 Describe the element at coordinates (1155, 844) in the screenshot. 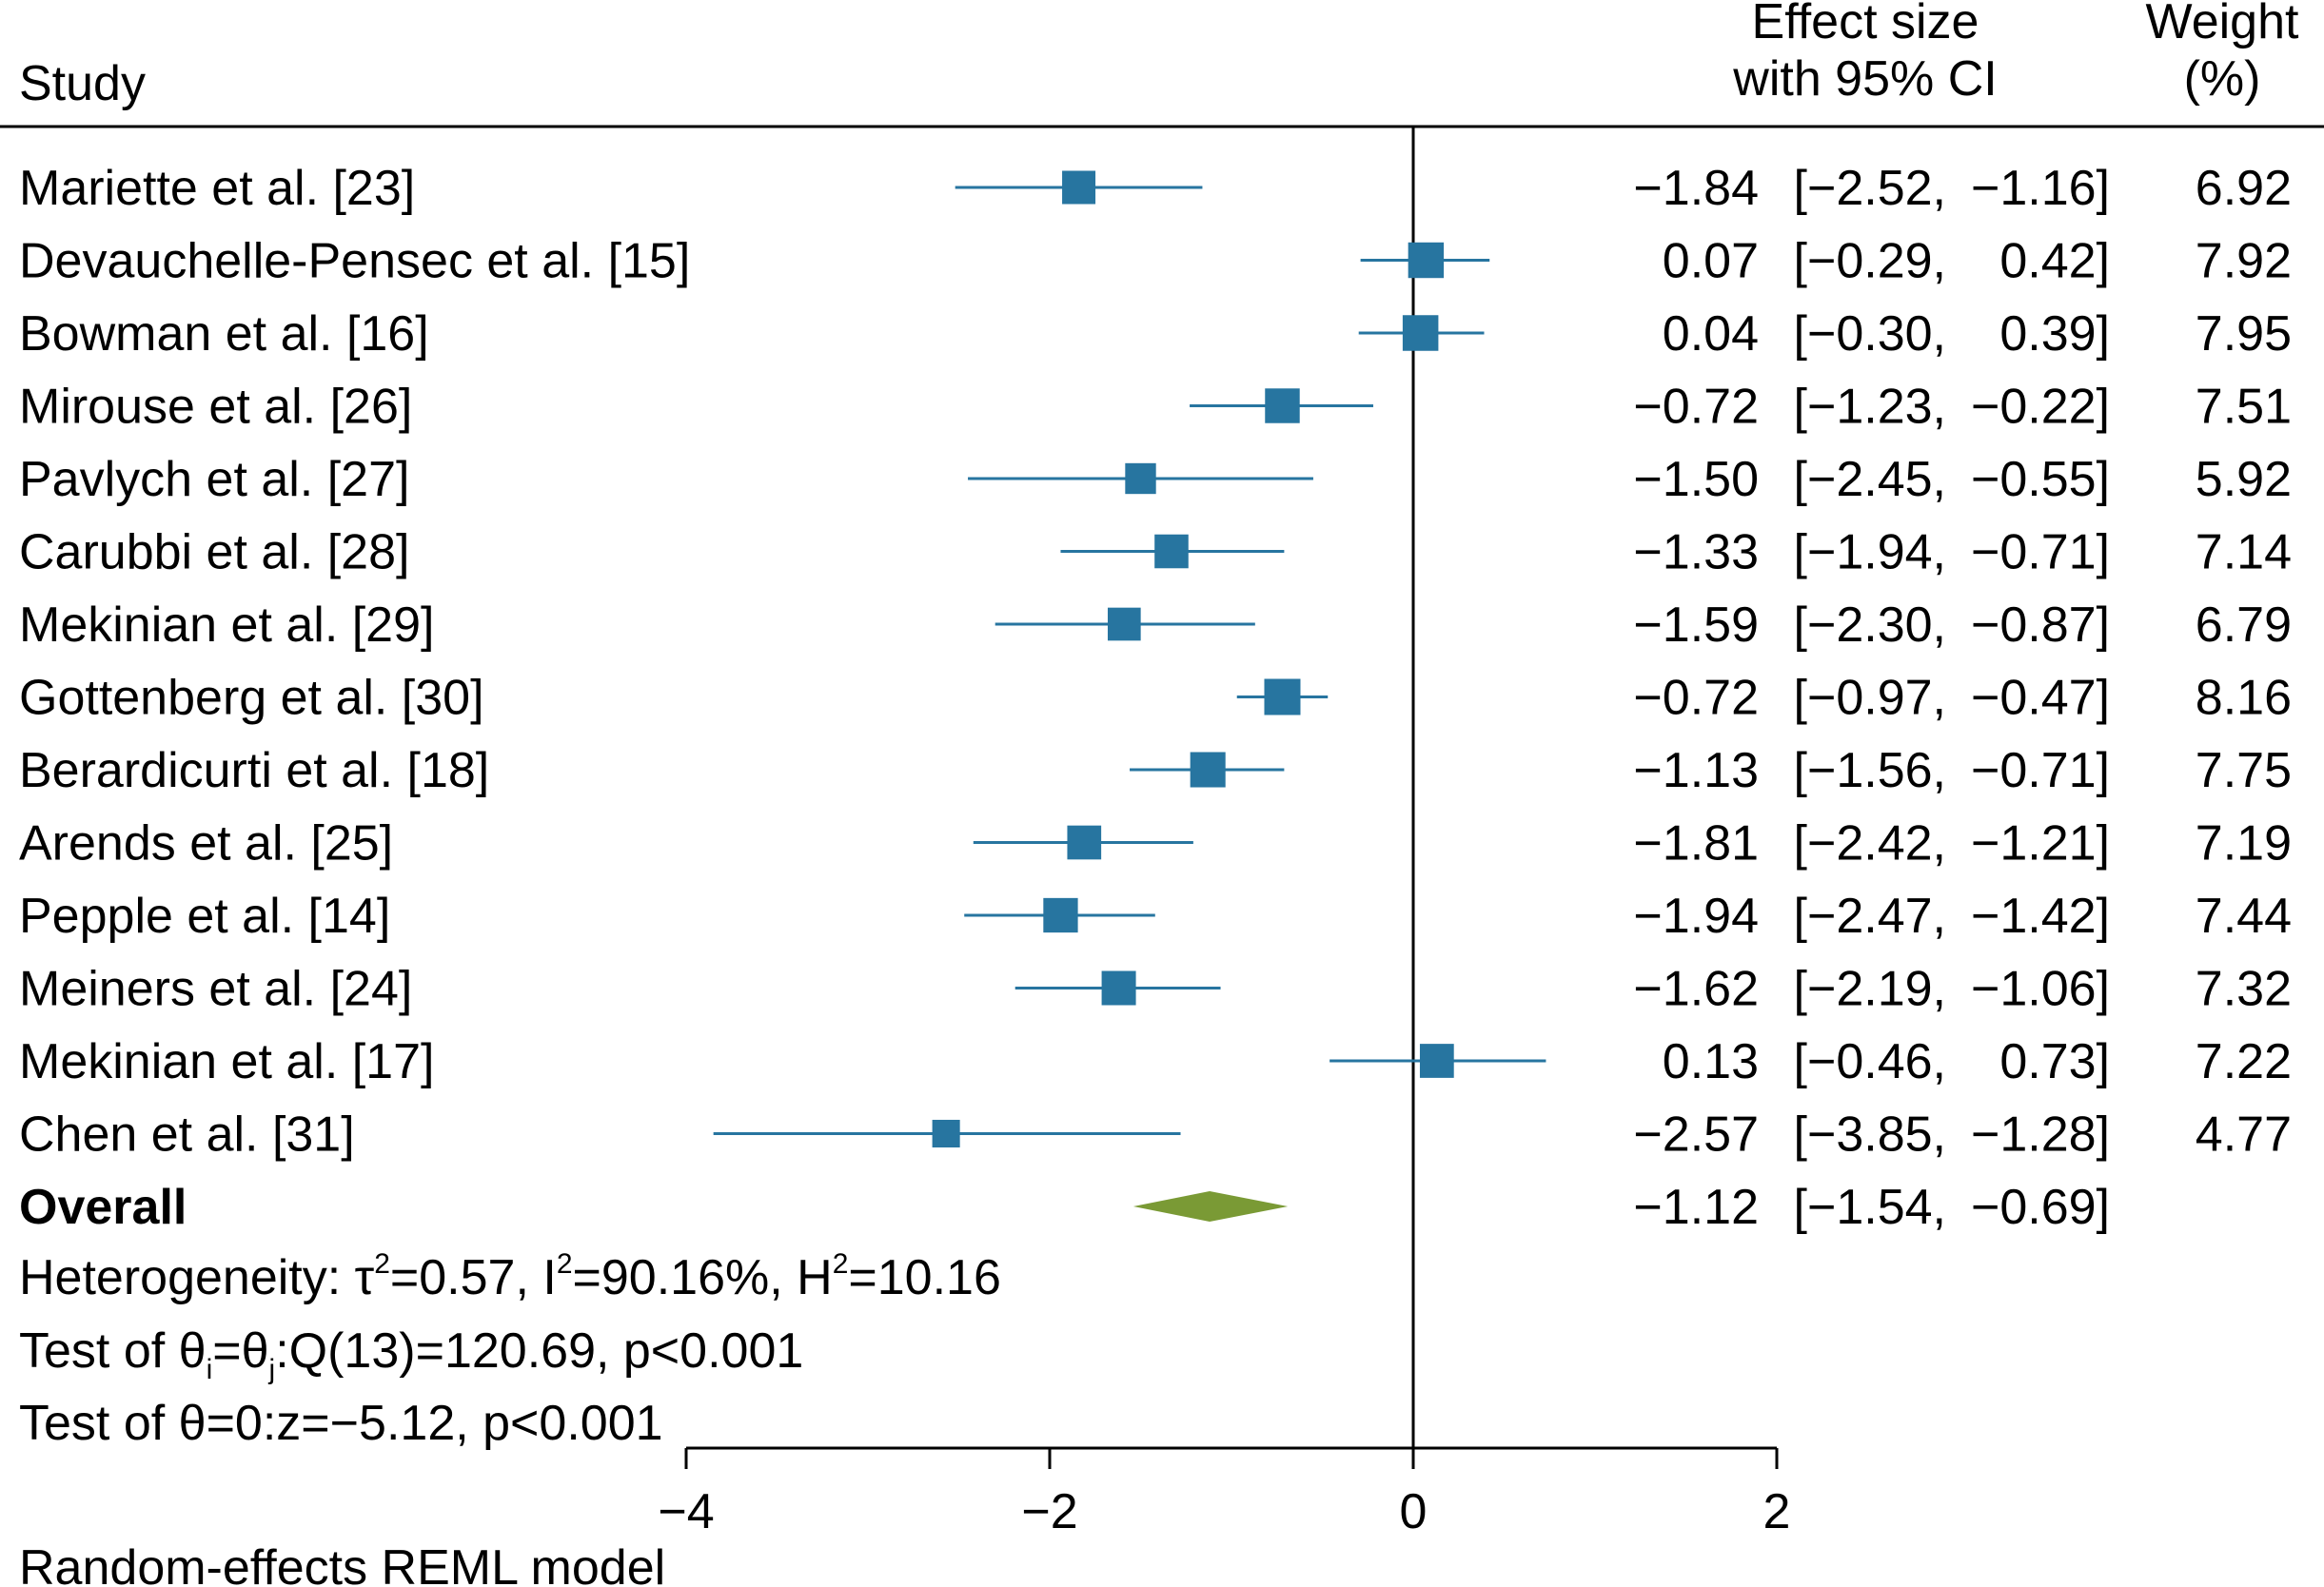

I see `study-row: Arends et al. [25] −1.81 [−2.42, −1.21] 7.19` at that location.